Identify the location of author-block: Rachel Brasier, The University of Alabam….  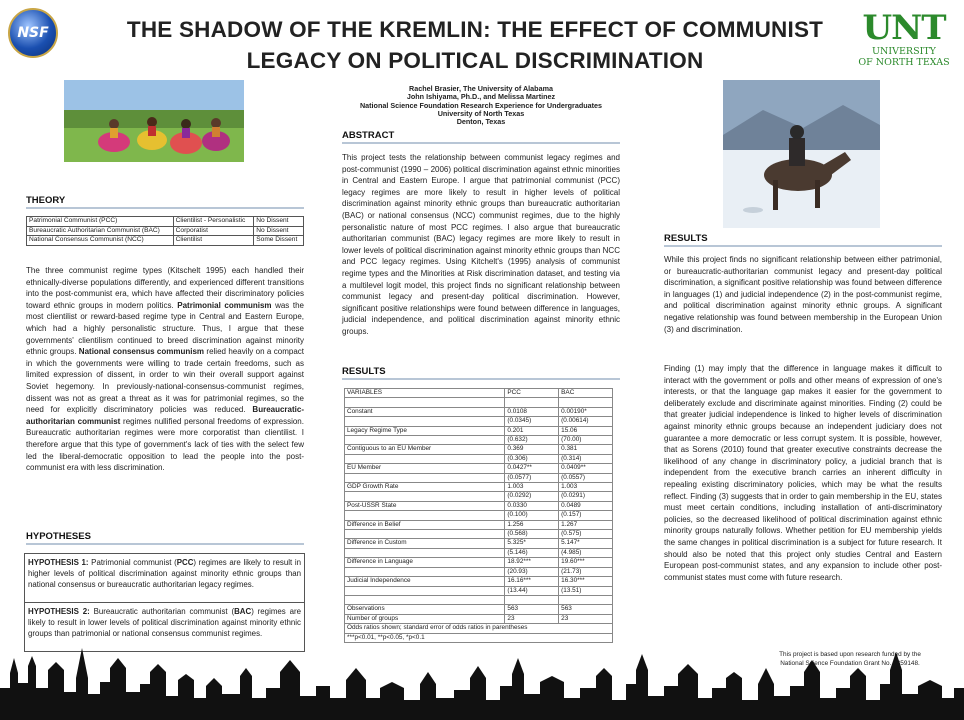
(481, 105).